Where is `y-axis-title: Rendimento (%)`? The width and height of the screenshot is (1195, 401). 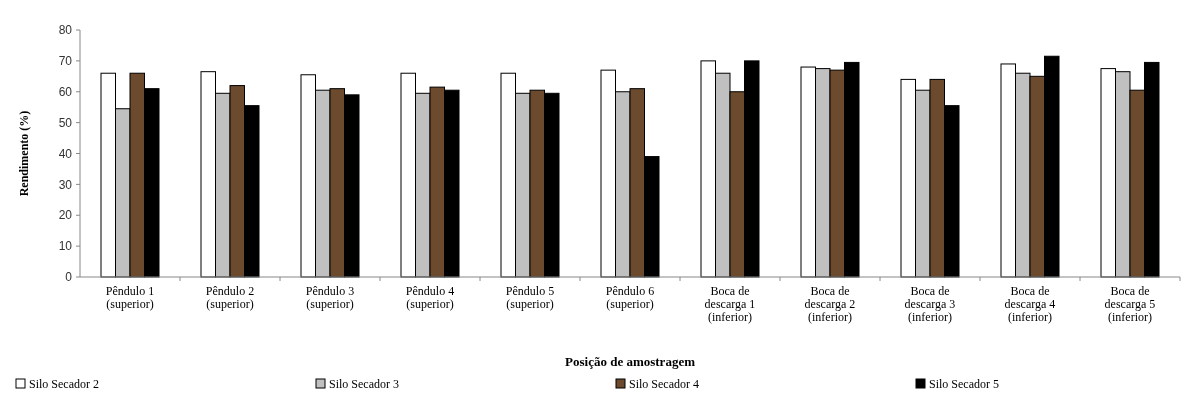
y-axis-title: Rendimento (%) is located at coordinates (24, 153).